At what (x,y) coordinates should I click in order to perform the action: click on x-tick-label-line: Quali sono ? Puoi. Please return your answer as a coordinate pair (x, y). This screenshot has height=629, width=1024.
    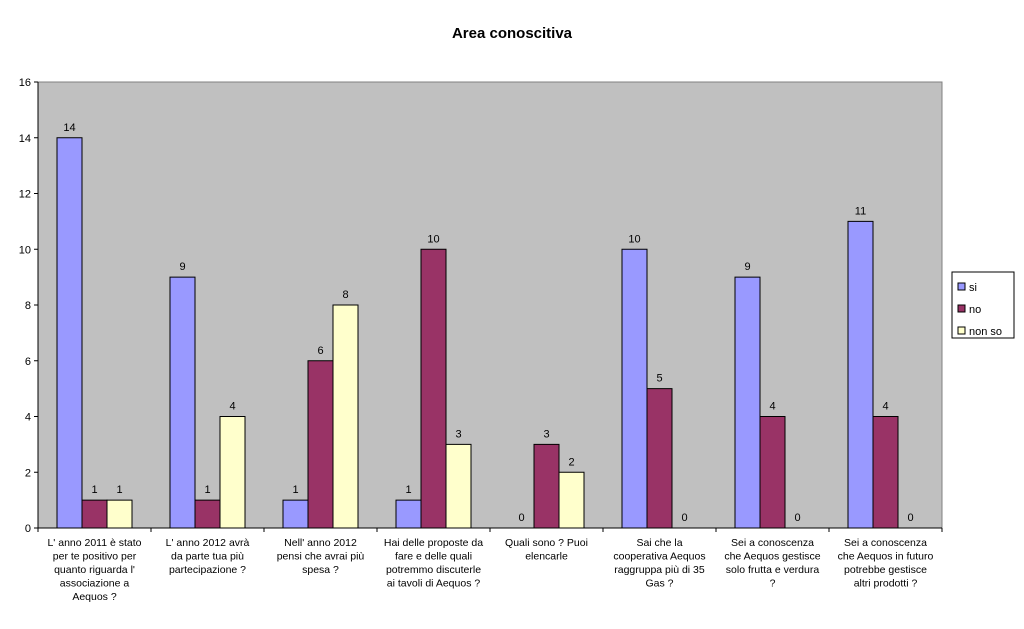
    Looking at the image, I should click on (546, 543).